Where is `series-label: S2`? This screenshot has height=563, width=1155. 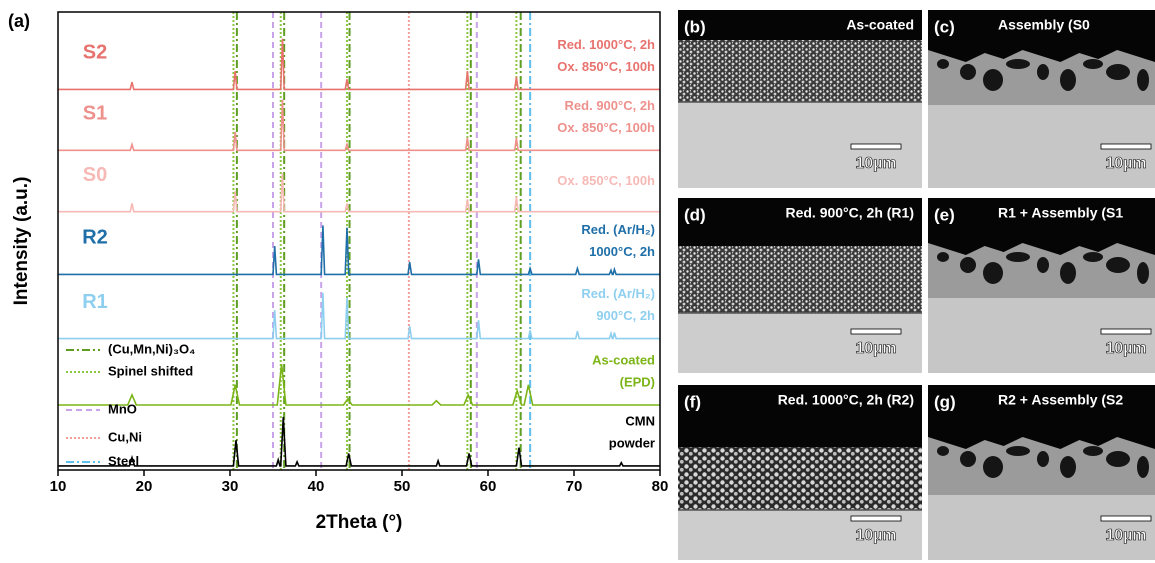
series-label: S2 is located at coordinates (95, 53).